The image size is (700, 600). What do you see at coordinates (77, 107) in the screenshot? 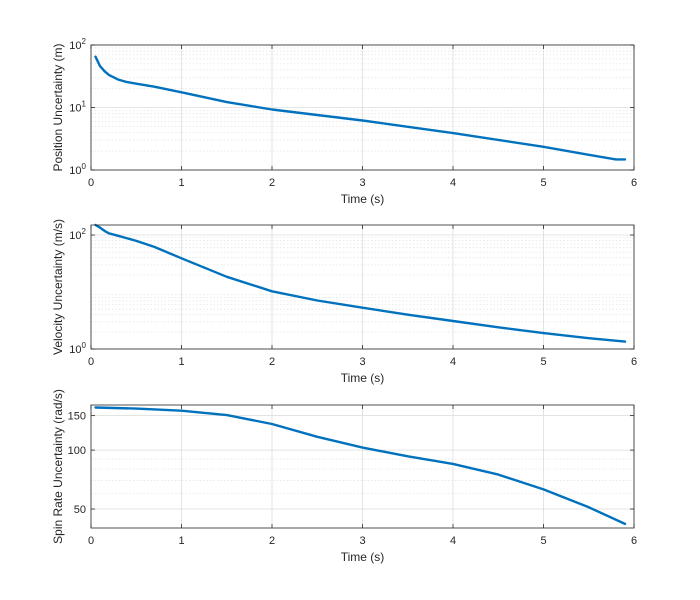
I see `y-tick-label: 101` at bounding box center [77, 107].